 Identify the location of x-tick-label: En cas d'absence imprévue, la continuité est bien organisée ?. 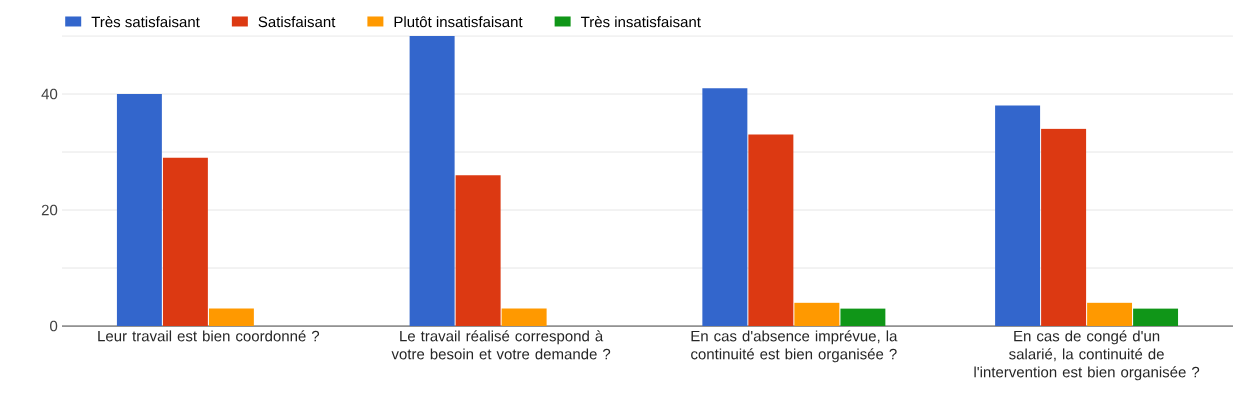
(794, 346).